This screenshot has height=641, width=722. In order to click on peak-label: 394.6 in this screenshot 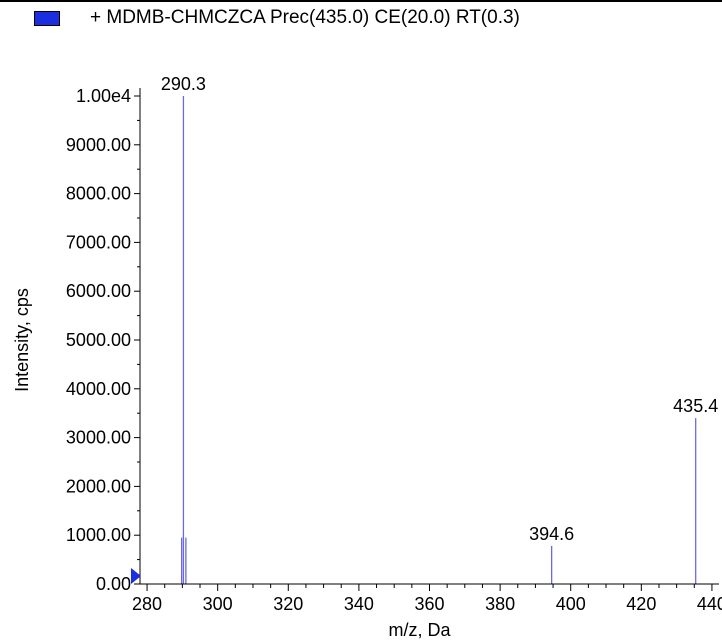, I will do `click(551, 534)`.